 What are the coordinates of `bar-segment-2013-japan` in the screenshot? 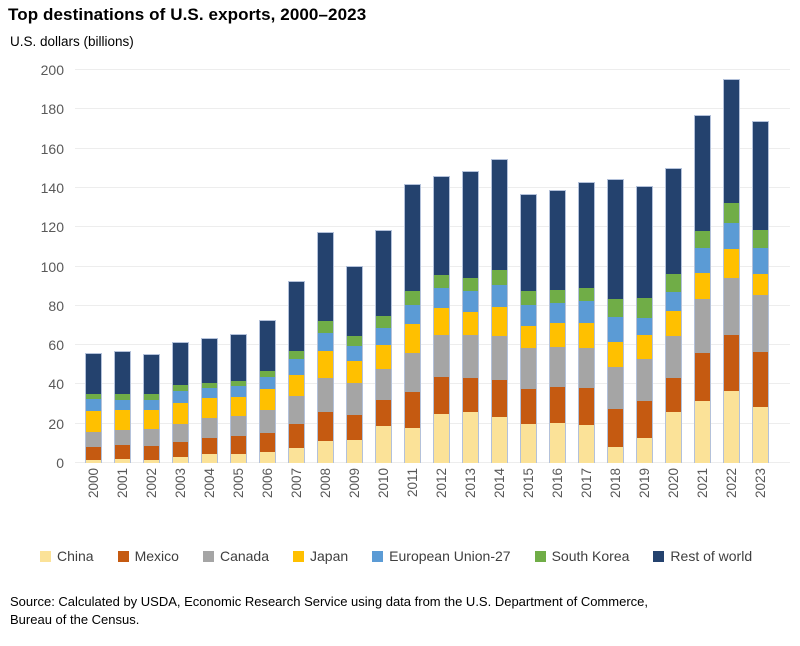 It's located at (470, 323).